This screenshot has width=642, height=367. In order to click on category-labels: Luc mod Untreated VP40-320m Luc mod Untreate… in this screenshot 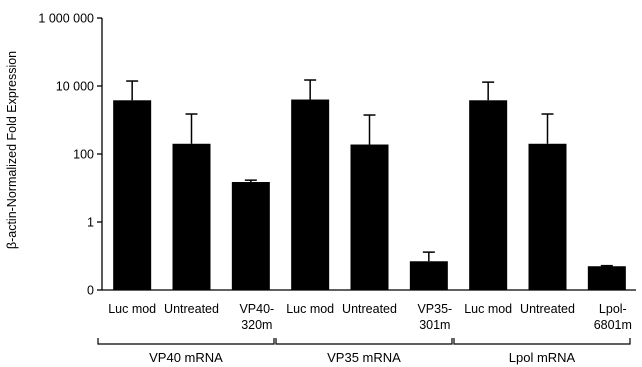, I will do `click(370, 317)`.